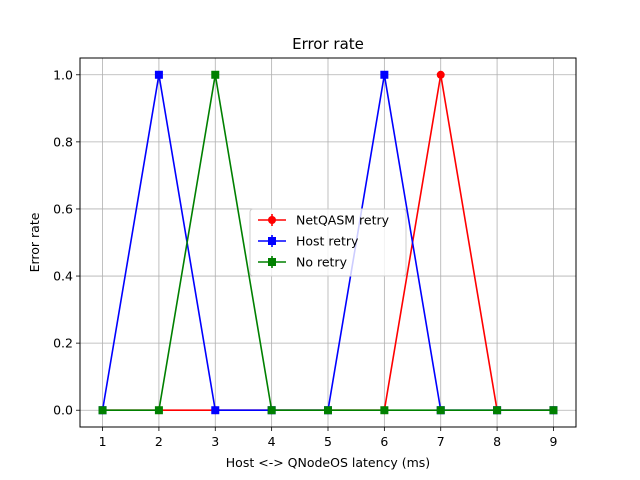 The width and height of the screenshot is (640, 480). I want to click on legend-item-no-retry: No retry, so click(303, 262).